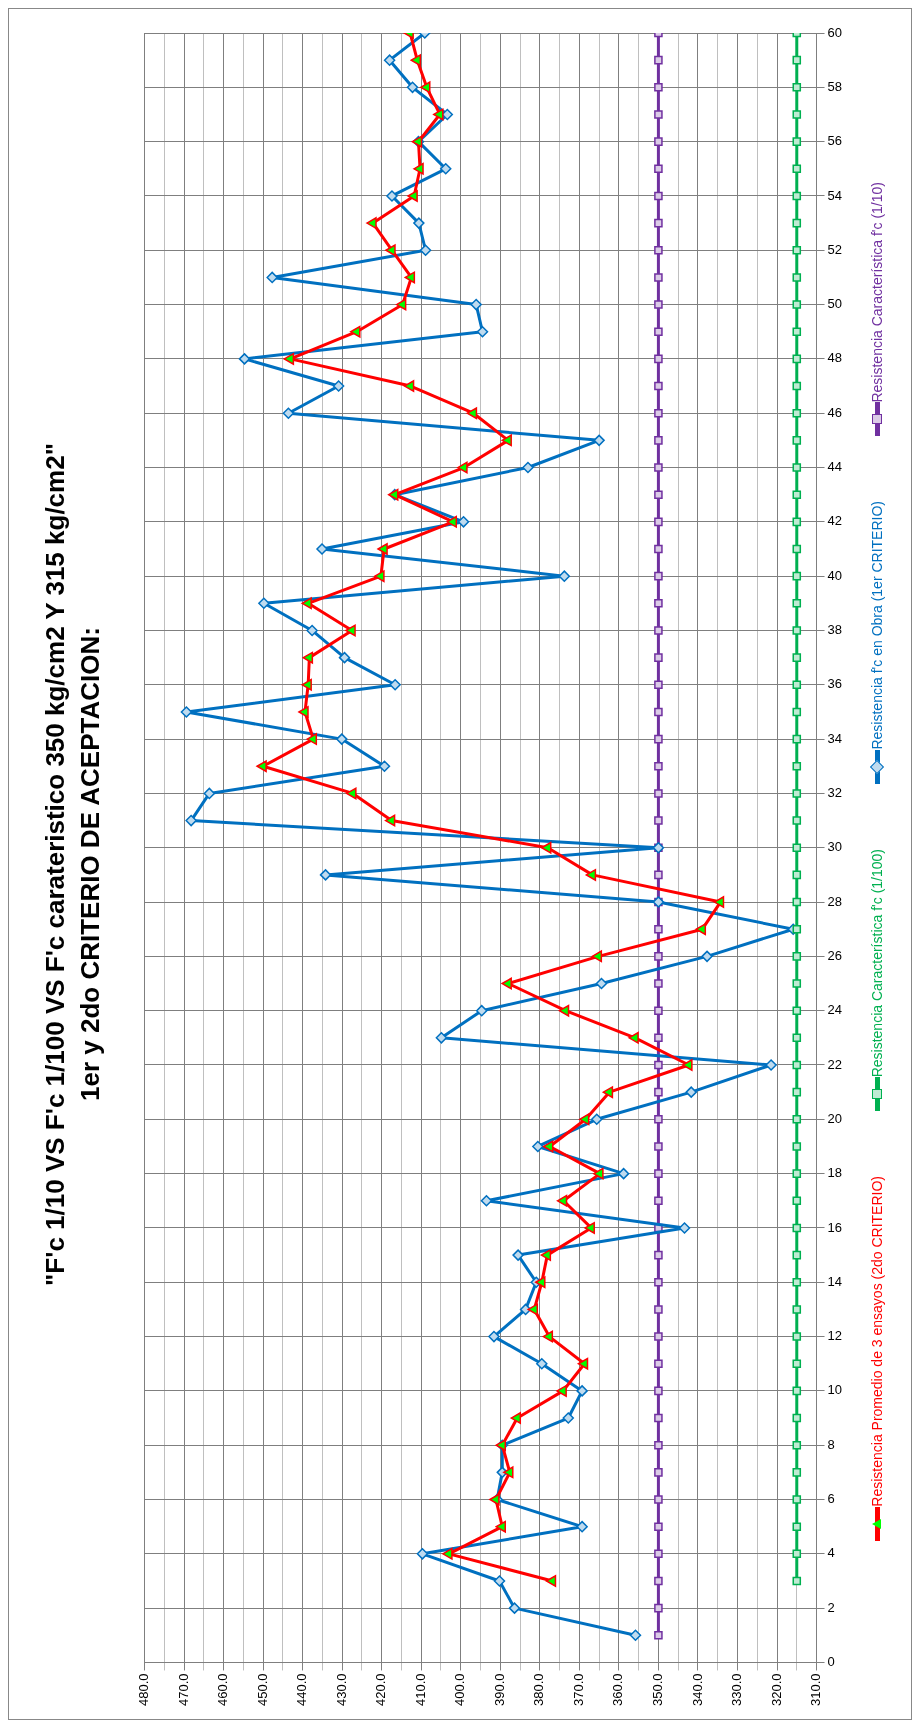 The width and height of the screenshot is (922, 1731). I want to click on y-tick-label: 14, so click(835, 1281).